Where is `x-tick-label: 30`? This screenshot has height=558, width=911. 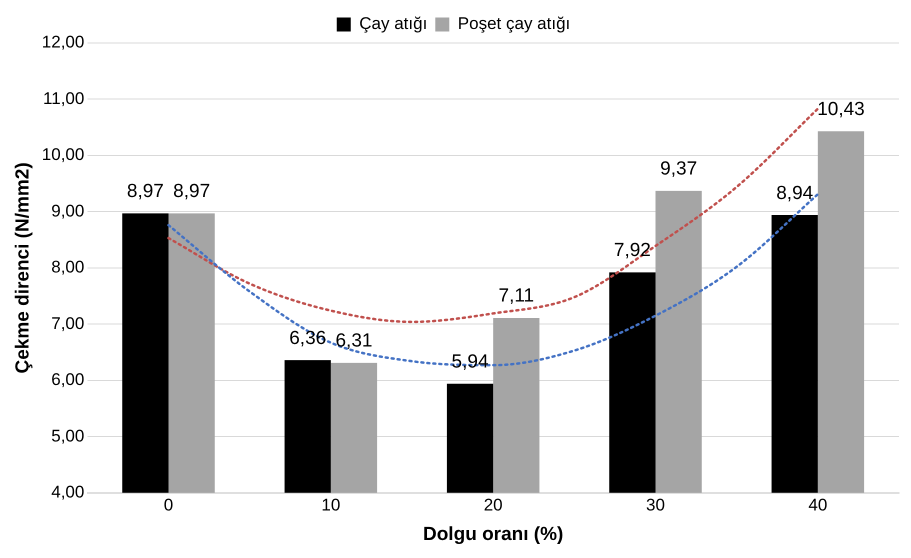
x-tick-label: 30 is located at coordinates (655, 505).